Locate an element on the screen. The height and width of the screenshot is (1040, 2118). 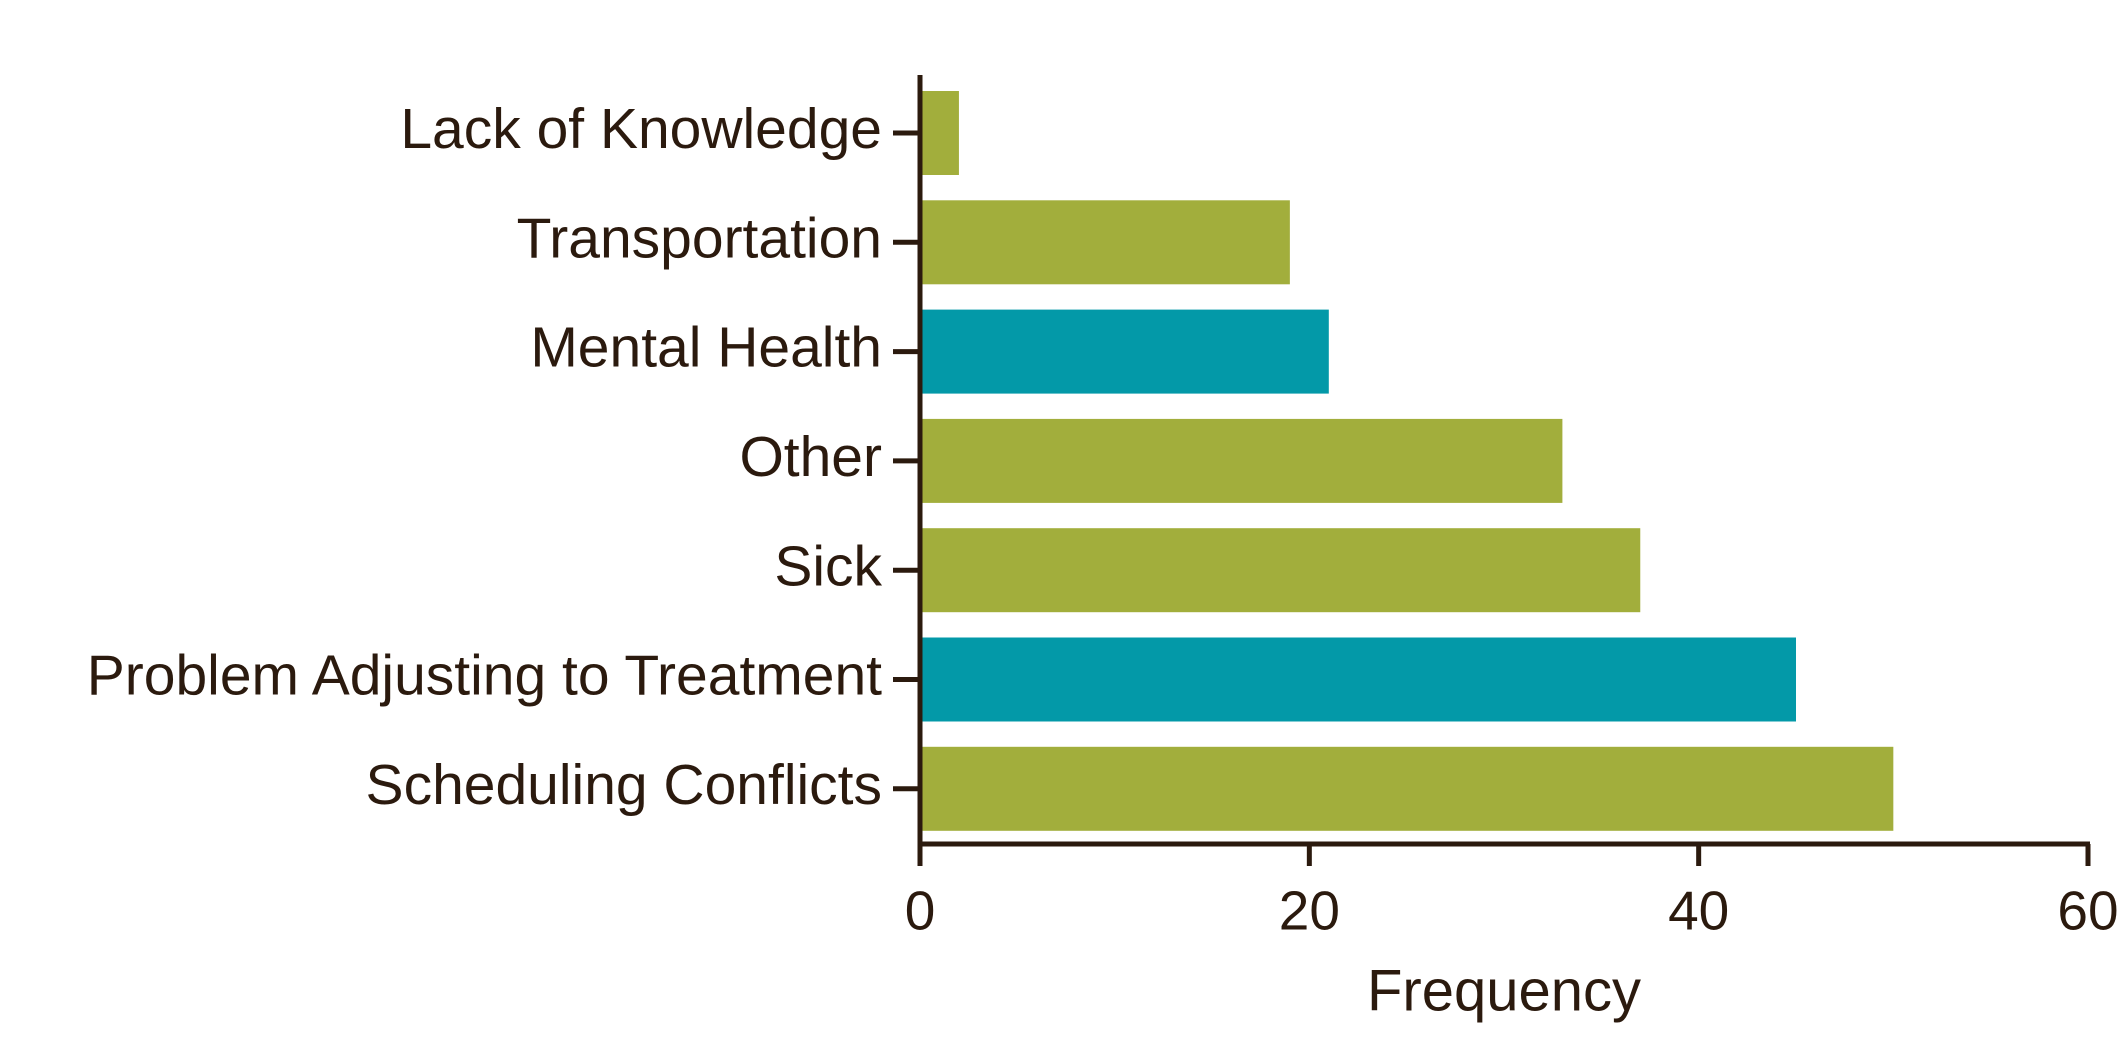
x-tick-label: 40 is located at coordinates (1698, 911).